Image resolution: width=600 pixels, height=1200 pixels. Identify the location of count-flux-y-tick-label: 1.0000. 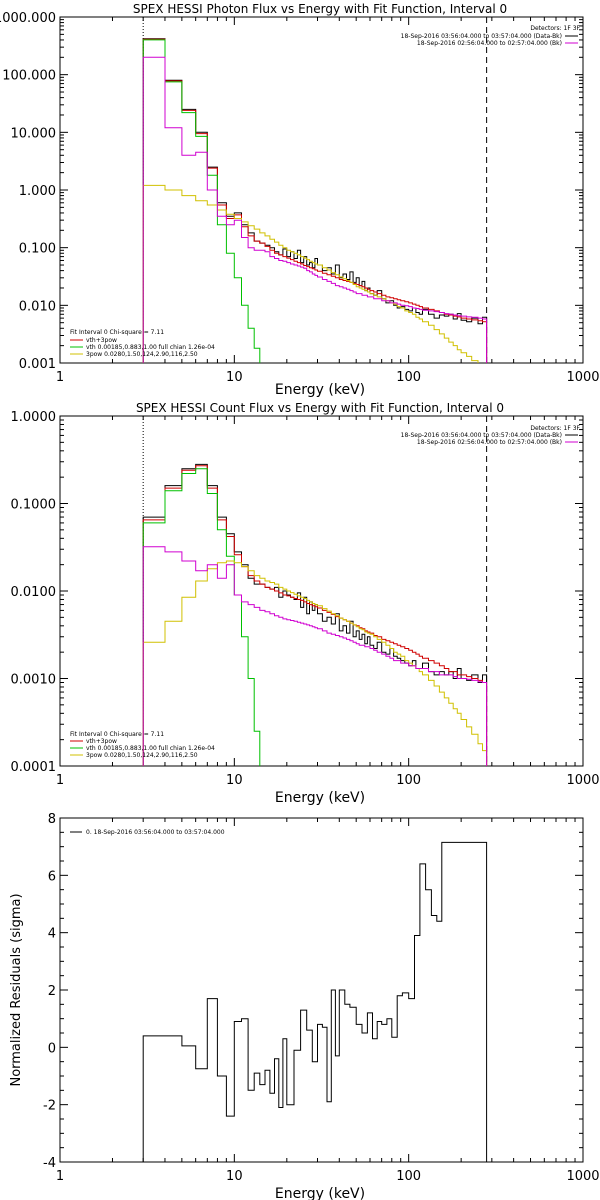
(34, 417).